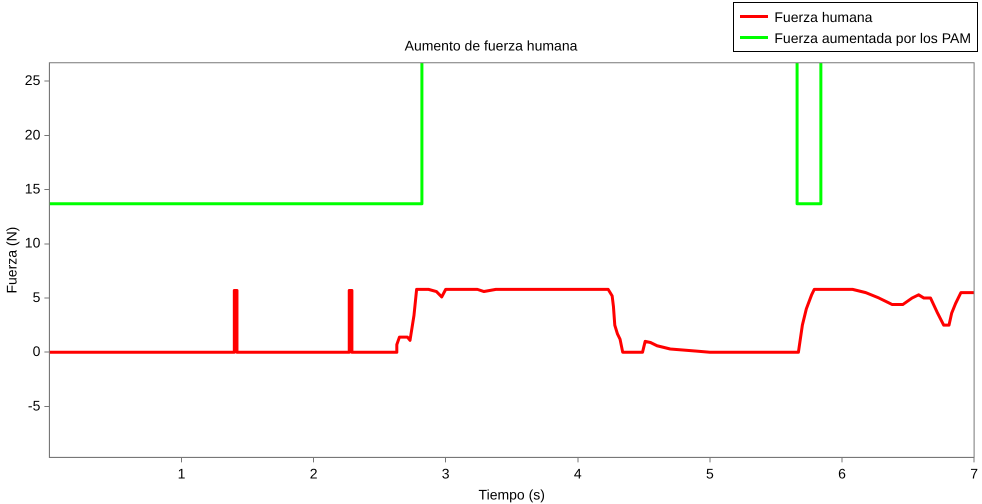 Image resolution: width=982 pixels, height=504 pixels. Describe the element at coordinates (182, 474) in the screenshot. I see `x-tick-label: 1` at that location.